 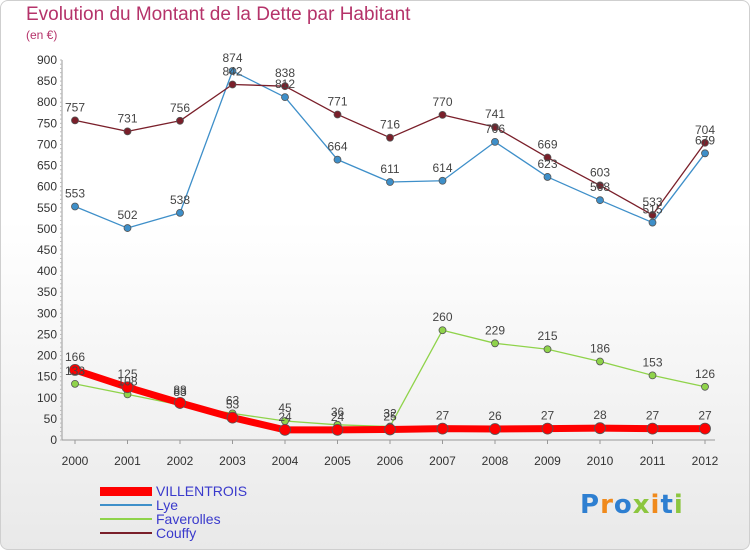 What do you see at coordinates (47, 144) in the screenshot?
I see `y-tick-label: 700` at bounding box center [47, 144].